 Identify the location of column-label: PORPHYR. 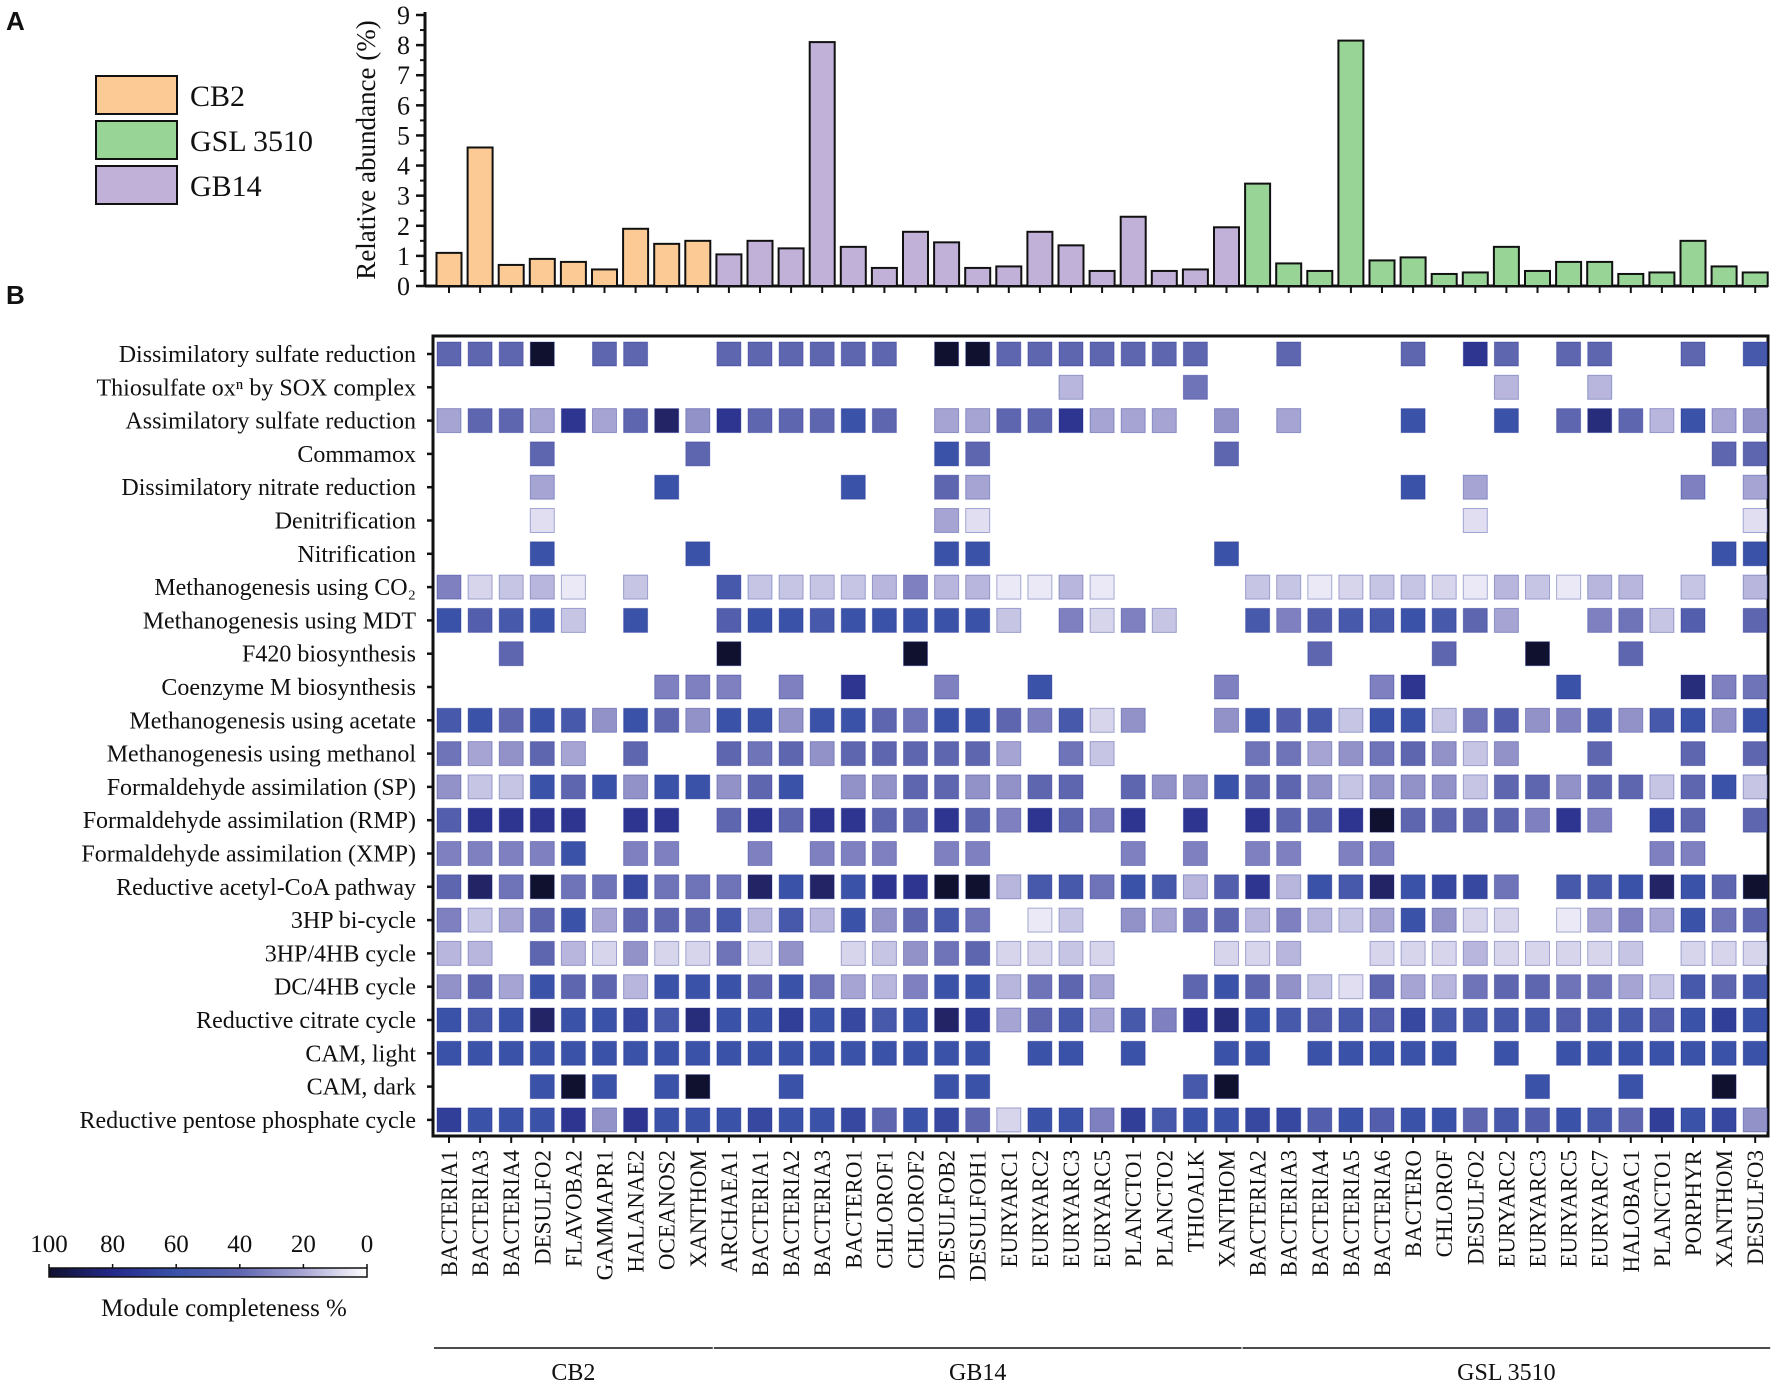
(1693, 1202).